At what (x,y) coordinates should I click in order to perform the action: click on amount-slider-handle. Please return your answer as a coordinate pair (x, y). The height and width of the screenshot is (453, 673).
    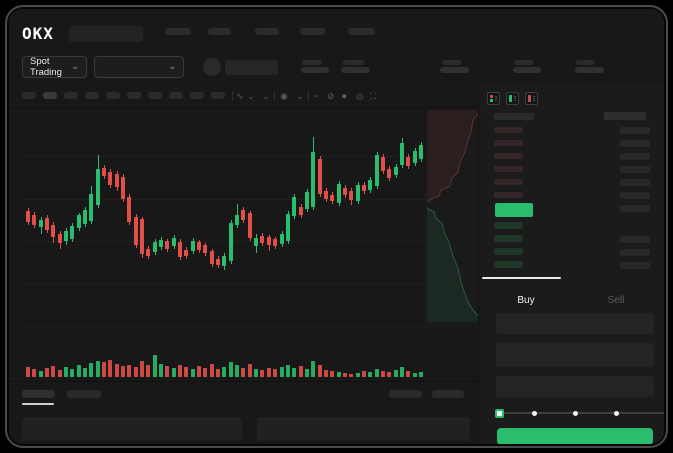
    Looking at the image, I should click on (499, 413).